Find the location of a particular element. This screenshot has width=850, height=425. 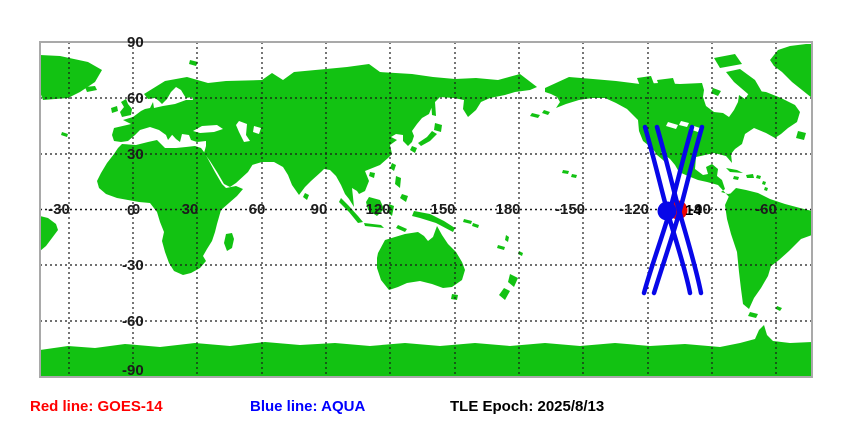

latitude-labels: 90 60 30 0 -30 -60 -90 is located at coordinates (133, 206).